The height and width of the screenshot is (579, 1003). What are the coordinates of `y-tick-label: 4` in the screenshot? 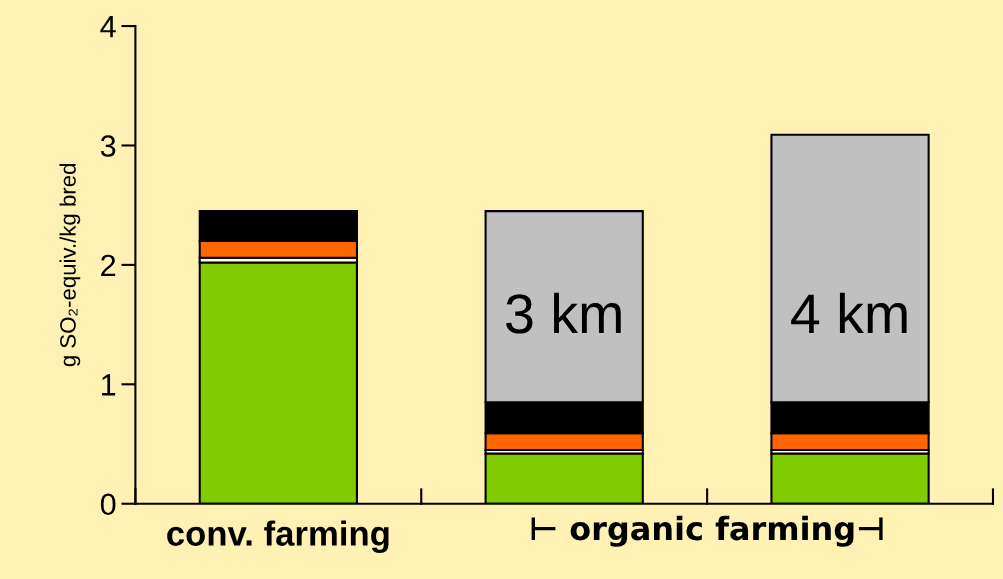 It's located at (108, 27).